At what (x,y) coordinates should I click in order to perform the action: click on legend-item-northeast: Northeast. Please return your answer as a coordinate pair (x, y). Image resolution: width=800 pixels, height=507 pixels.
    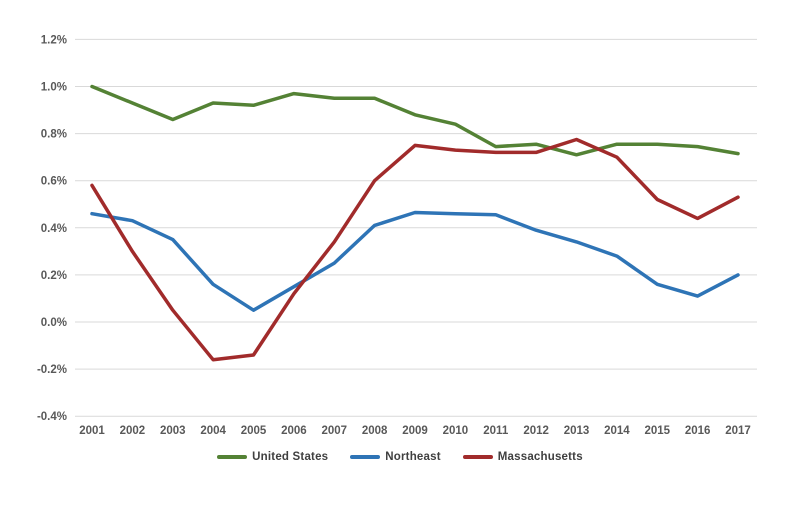
    Looking at the image, I should click on (395, 457).